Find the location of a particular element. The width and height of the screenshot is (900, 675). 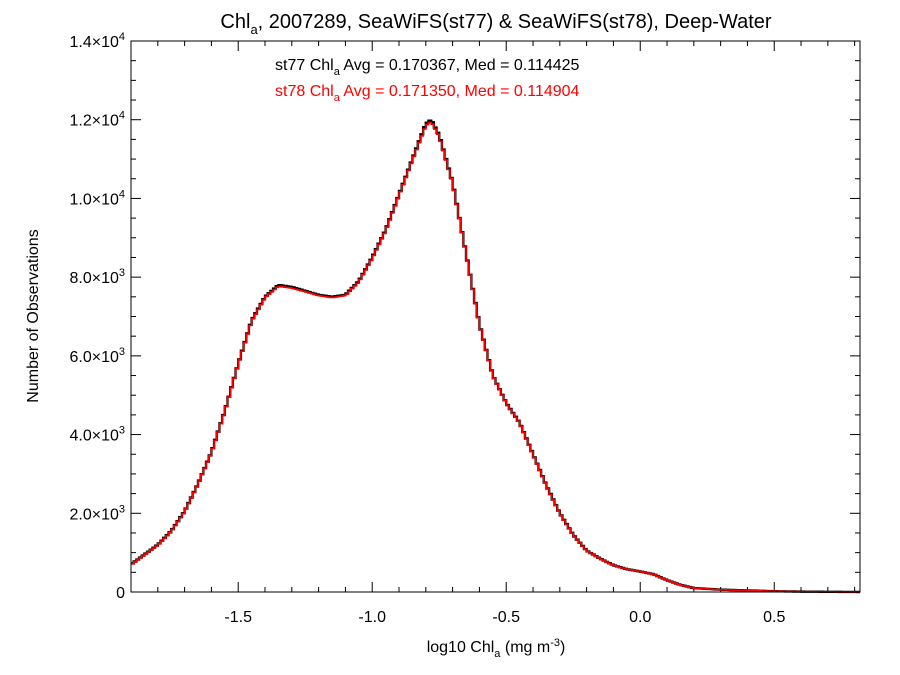

annotation-st77-suffix: Avg = 0.170367, Med = 0.114425 is located at coordinates (460, 65).